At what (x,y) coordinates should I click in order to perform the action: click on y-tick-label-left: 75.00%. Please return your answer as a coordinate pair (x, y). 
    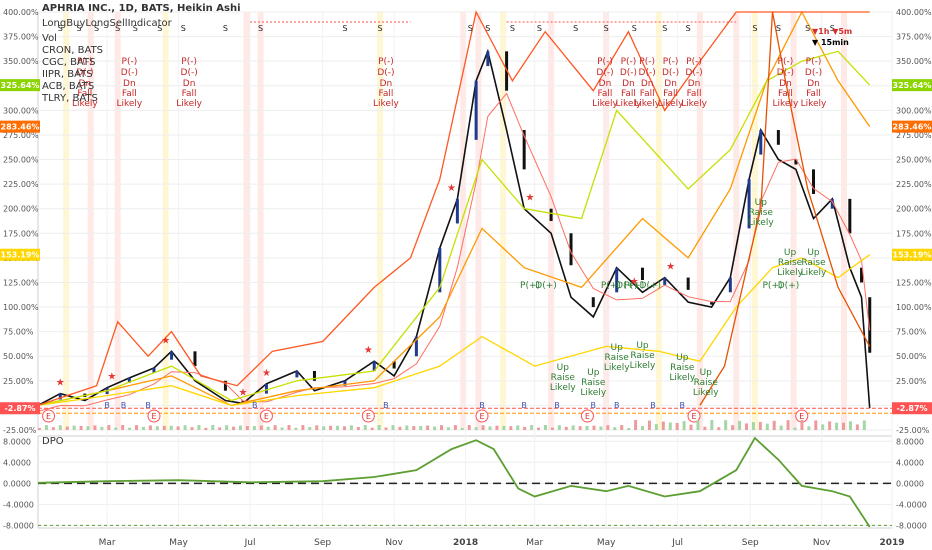
    Looking at the image, I should click on (18, 332).